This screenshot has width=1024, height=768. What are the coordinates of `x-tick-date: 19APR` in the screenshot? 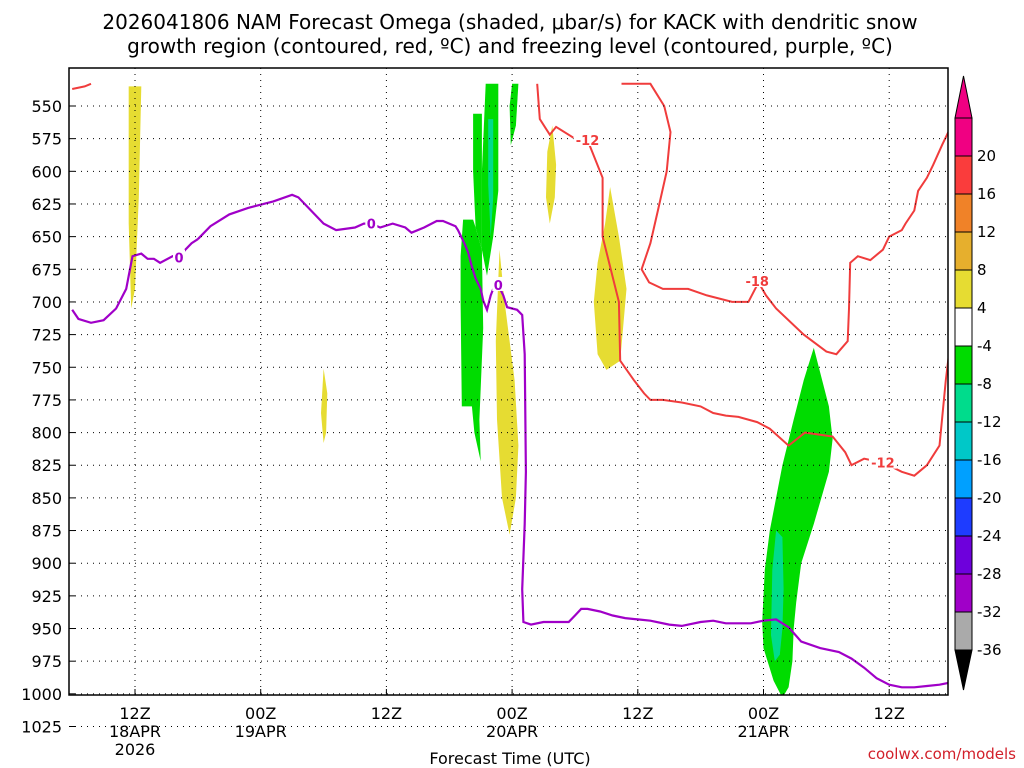 It's located at (261, 731).